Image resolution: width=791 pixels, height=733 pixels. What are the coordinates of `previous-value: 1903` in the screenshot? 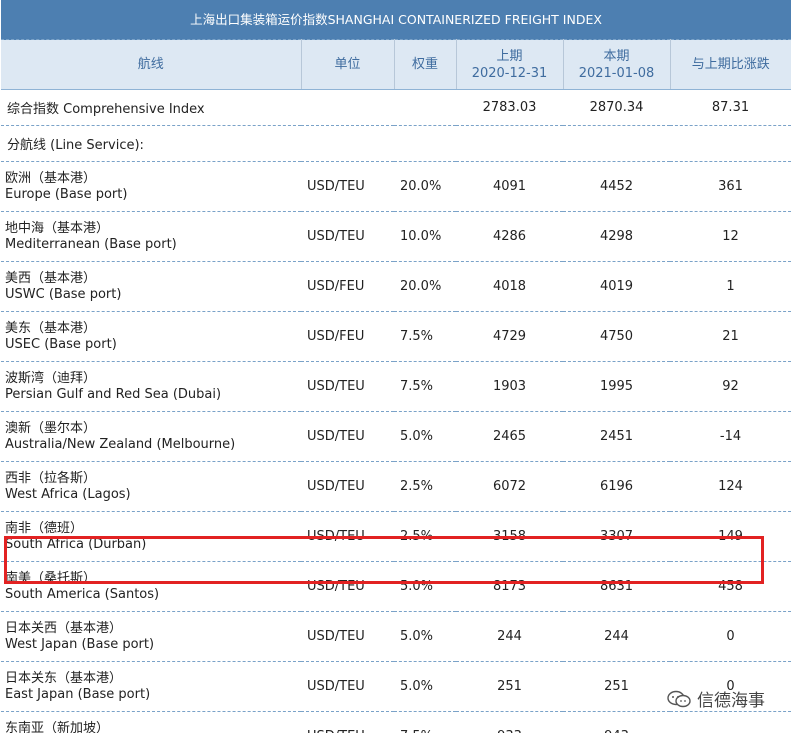 It's located at (509, 386).